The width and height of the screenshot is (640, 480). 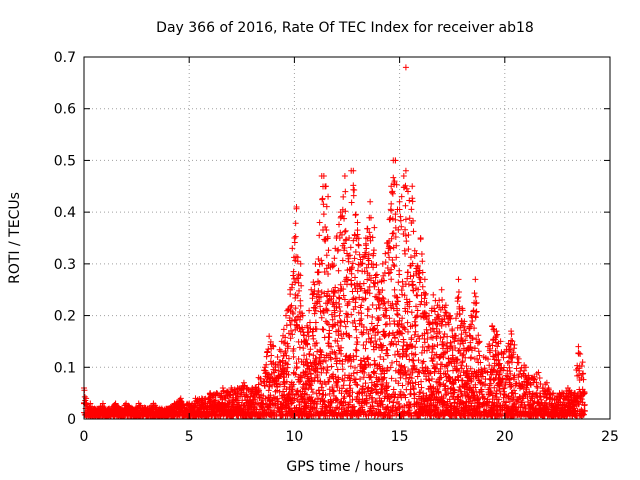 What do you see at coordinates (65, 213) in the screenshot?
I see `y-tick-label: 0.4` at bounding box center [65, 213].